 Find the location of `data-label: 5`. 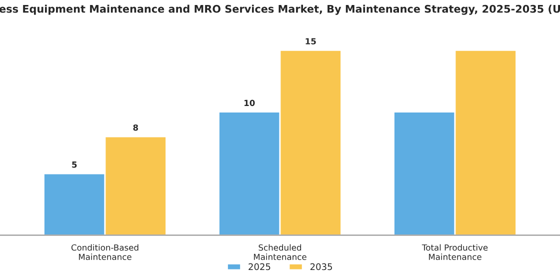

data-label: 5 is located at coordinates (74, 165).